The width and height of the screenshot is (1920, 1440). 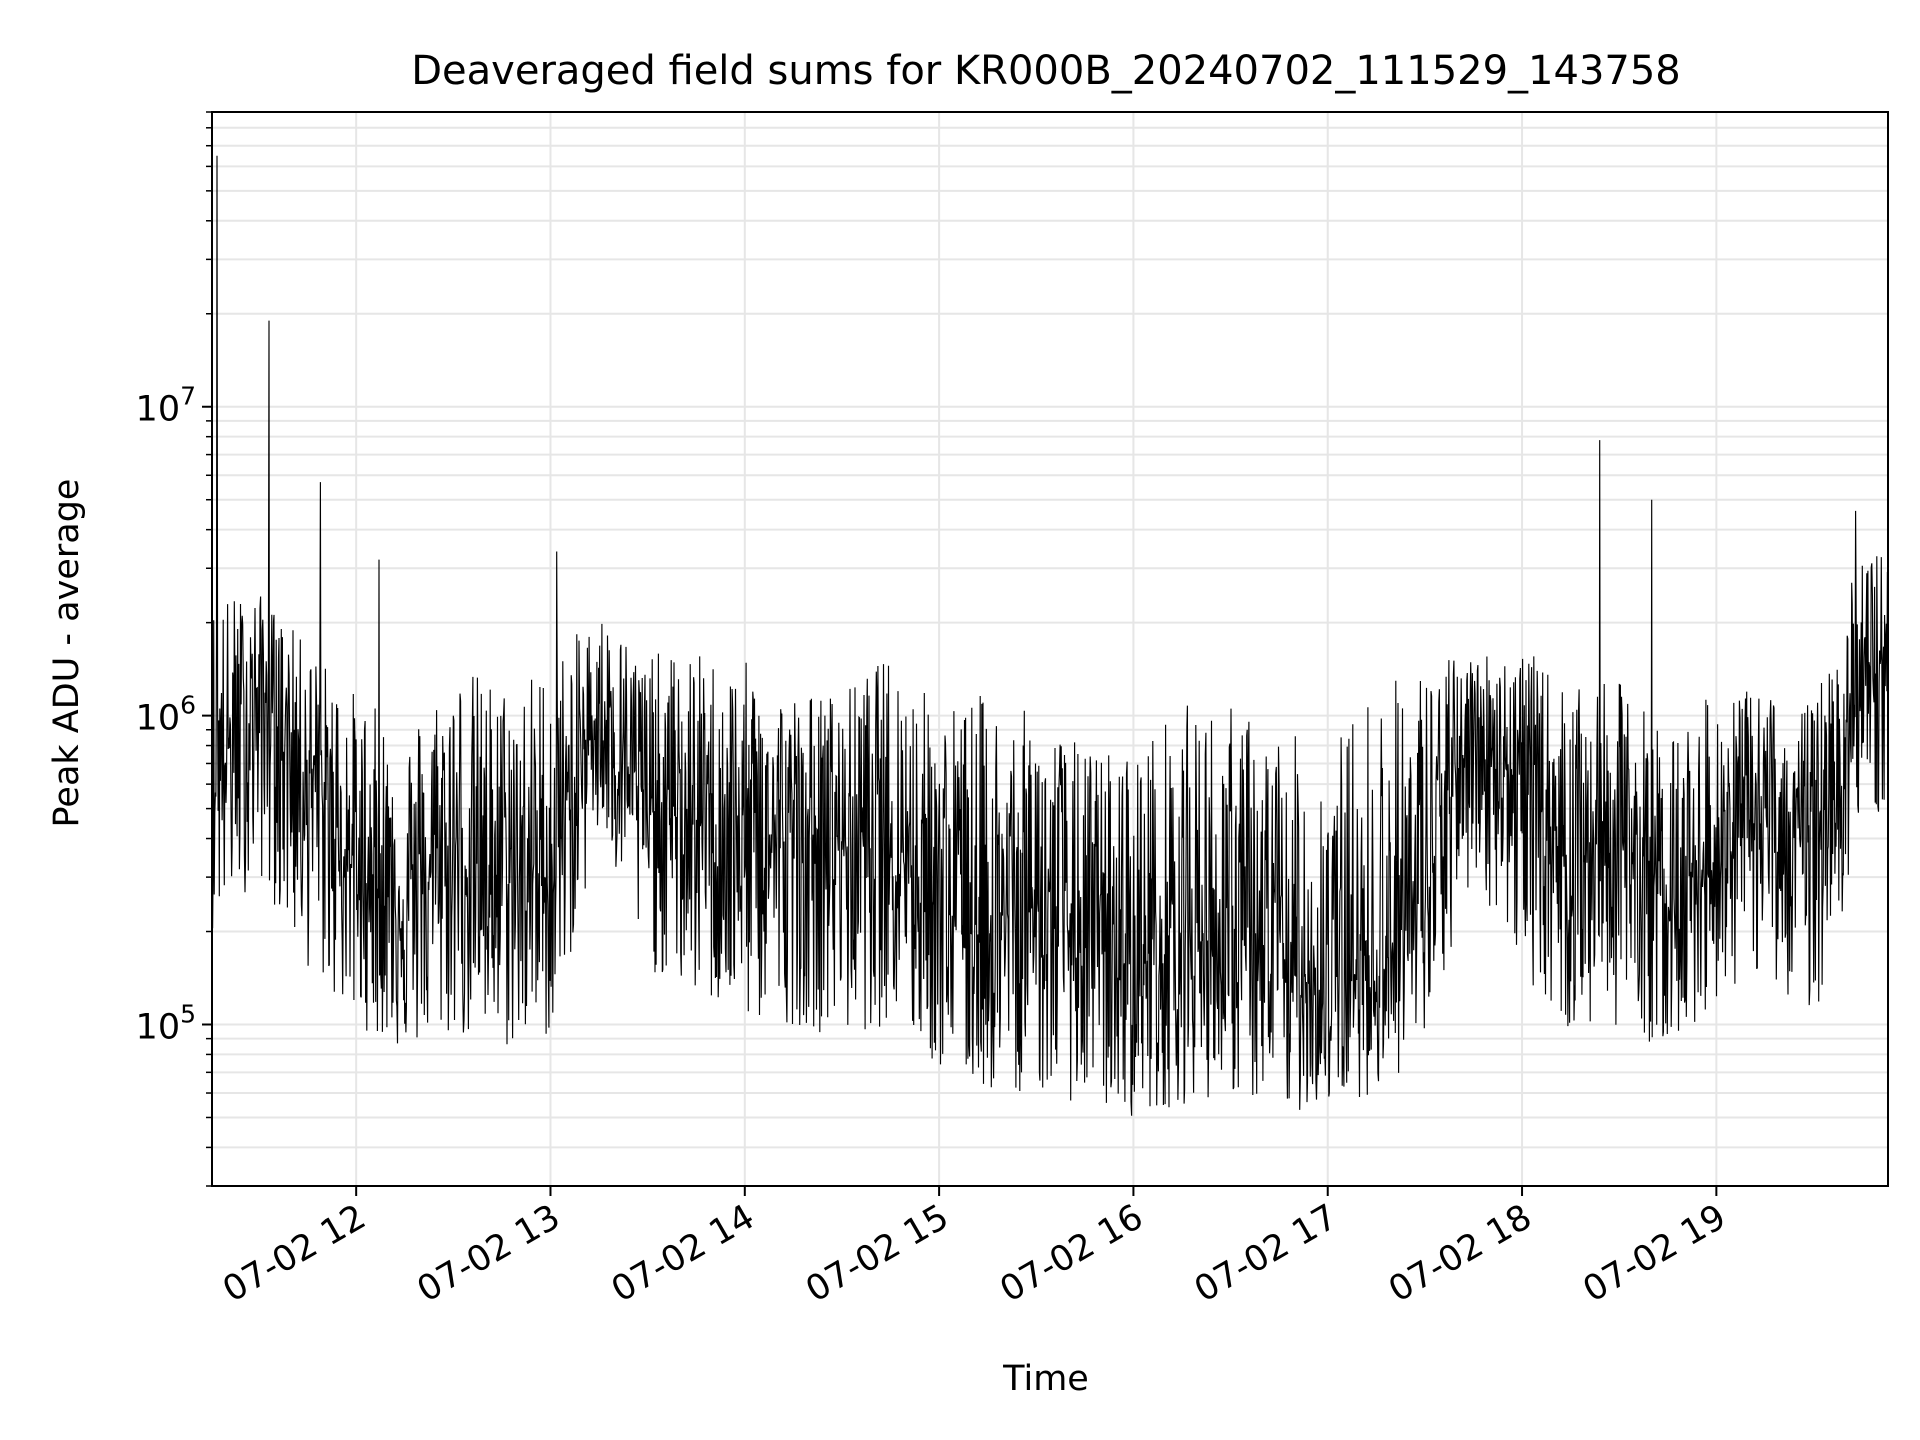 What do you see at coordinates (67, 653) in the screenshot?
I see `y-axis-label: Peak ADU - average` at bounding box center [67, 653].